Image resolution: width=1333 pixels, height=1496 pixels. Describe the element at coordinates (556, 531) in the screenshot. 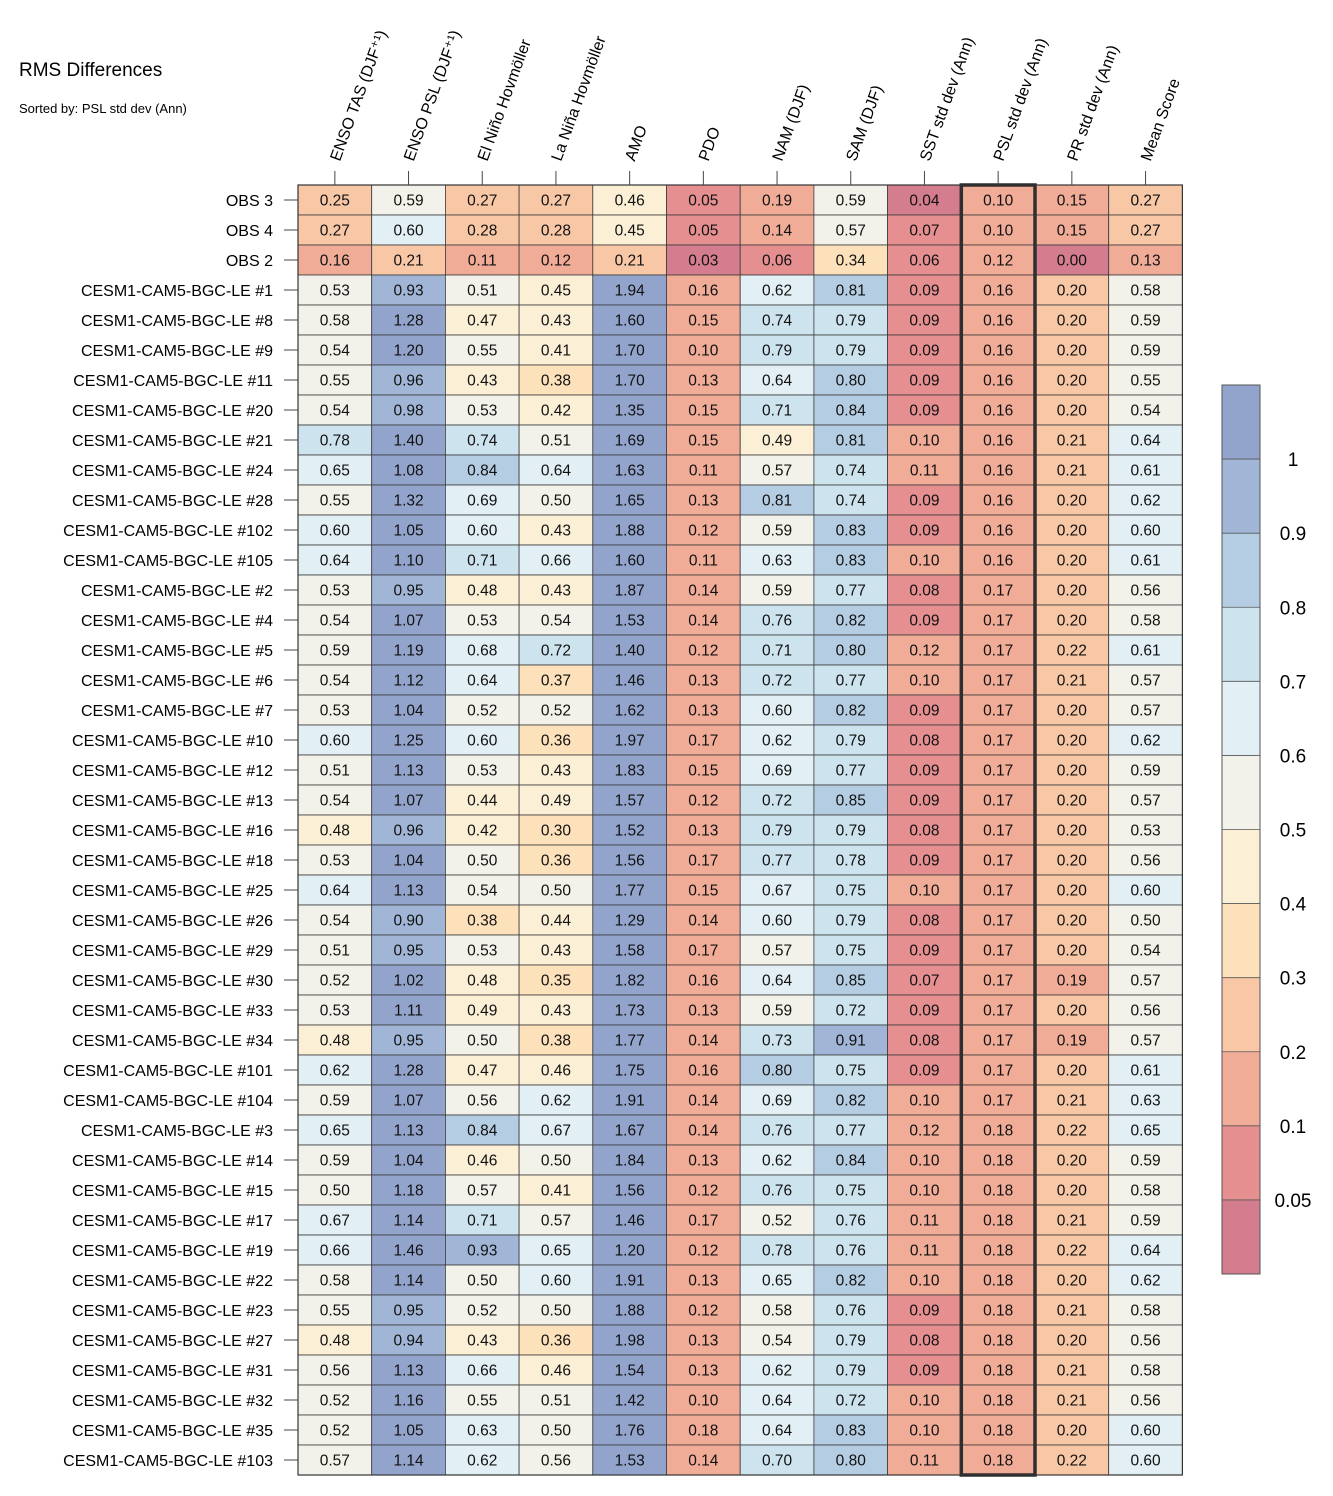

I see `cell-value: 0.43` at that location.